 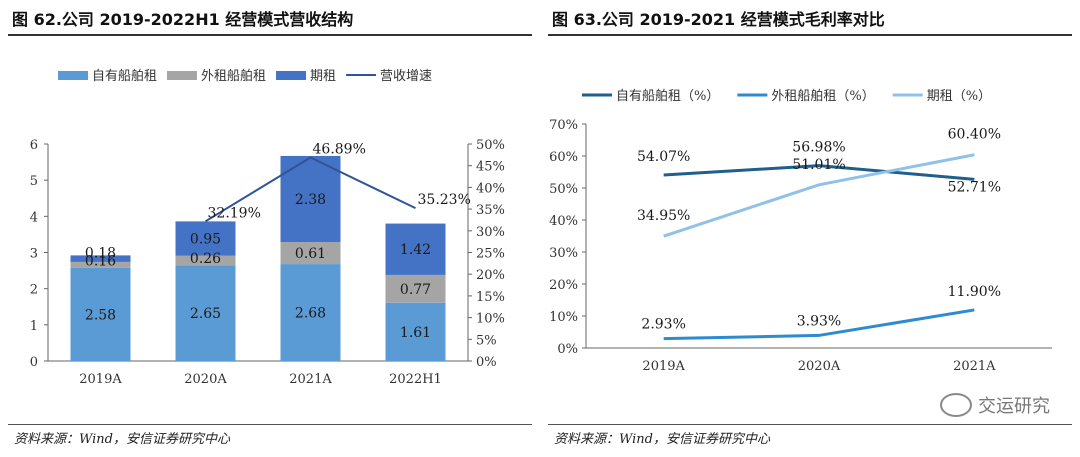 I want to click on y-tick-label: 20%, so click(x=563, y=285).